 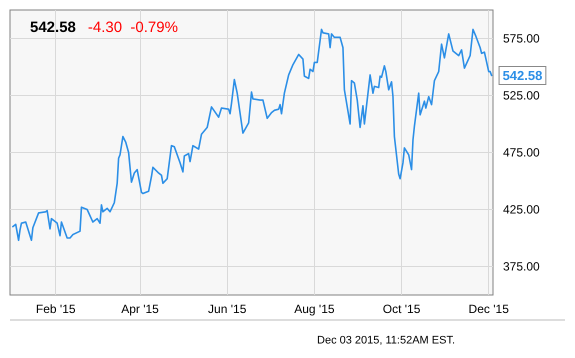 What do you see at coordinates (521, 209) in the screenshot?
I see `y-tick-label: 425.00` at bounding box center [521, 209].